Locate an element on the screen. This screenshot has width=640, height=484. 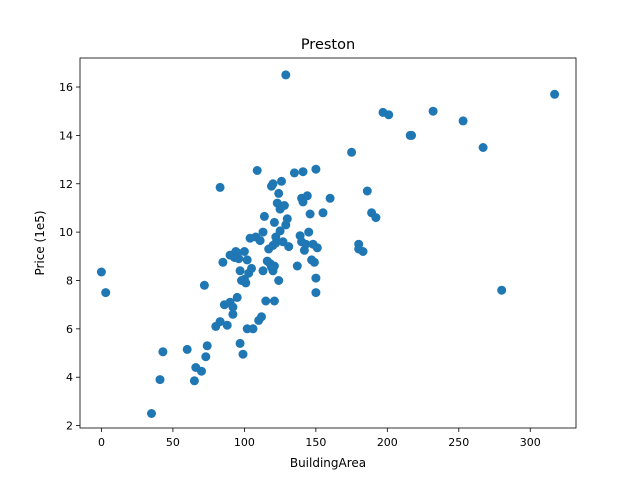
y-axis-label: Price (1e5) is located at coordinates (40, 242).